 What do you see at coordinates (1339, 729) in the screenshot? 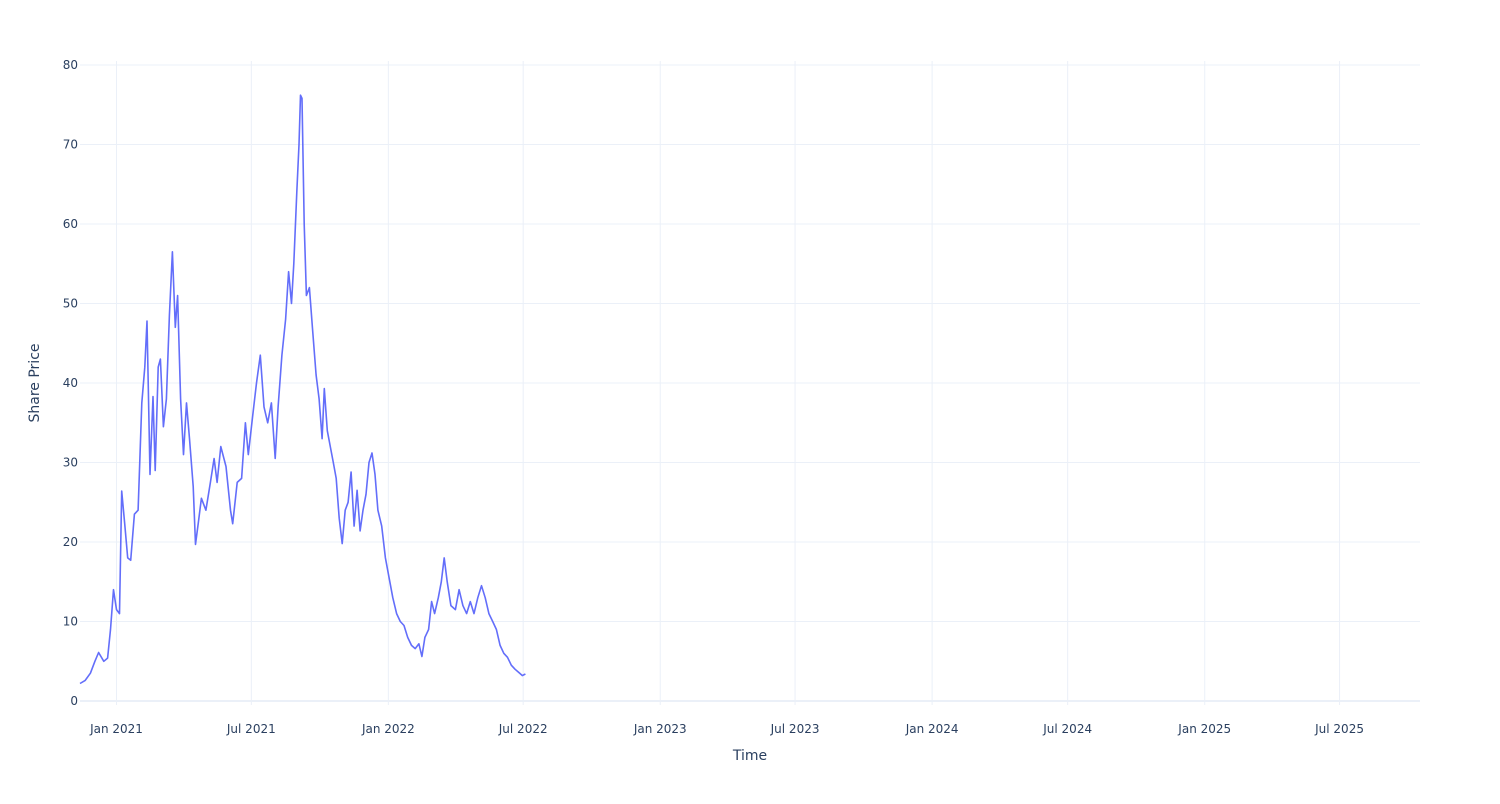
I see `x-tick-label: Jul 2025` at bounding box center [1339, 729].